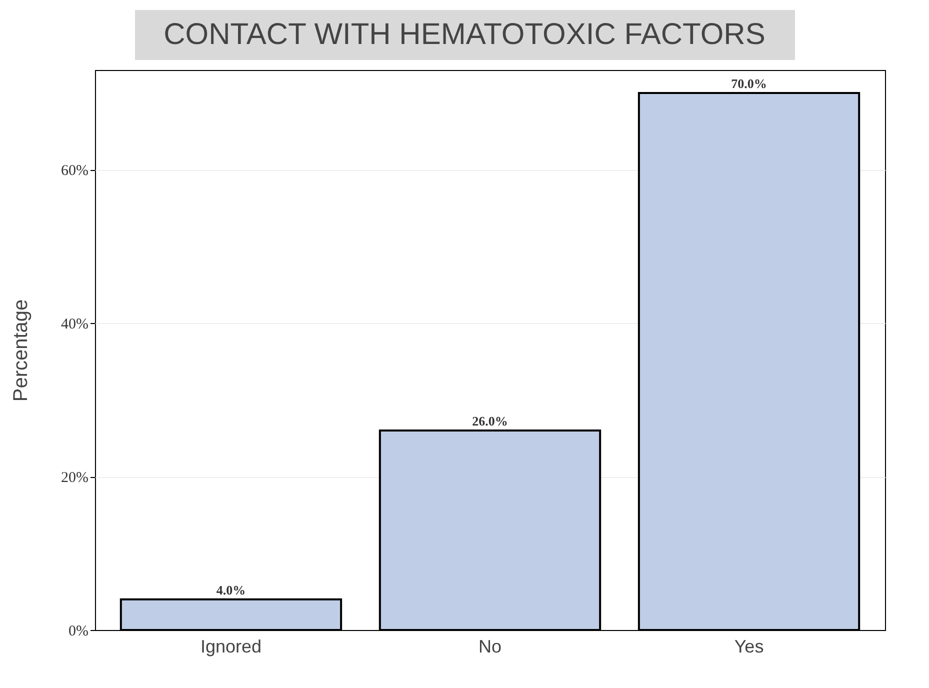 The image size is (929, 688). I want to click on x-tick-label: Ignored, so click(231, 646).